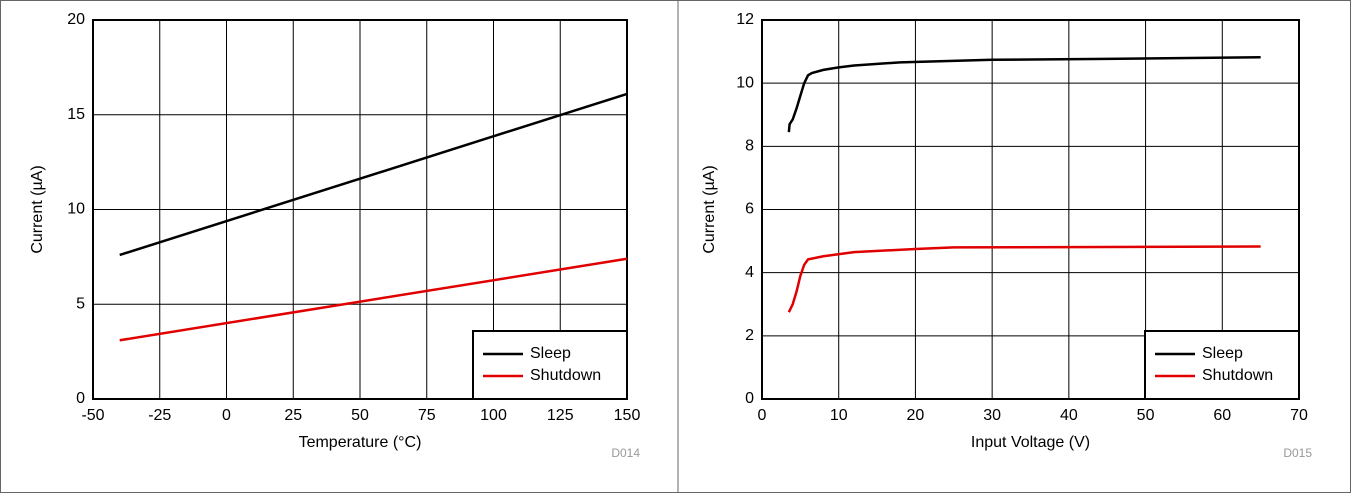  What do you see at coordinates (745, 19) in the screenshot?
I see `y-tick-label: 12` at bounding box center [745, 19].